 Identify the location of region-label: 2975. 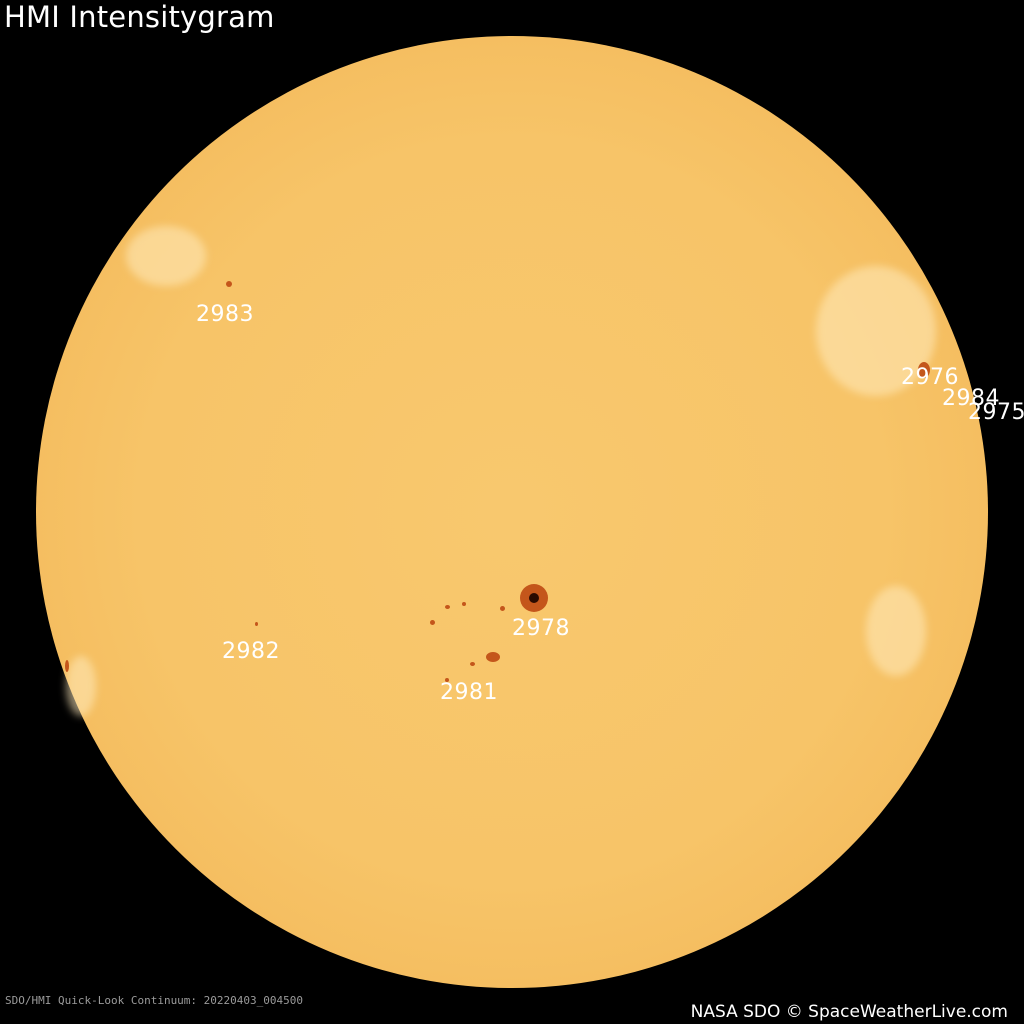
(996, 412).